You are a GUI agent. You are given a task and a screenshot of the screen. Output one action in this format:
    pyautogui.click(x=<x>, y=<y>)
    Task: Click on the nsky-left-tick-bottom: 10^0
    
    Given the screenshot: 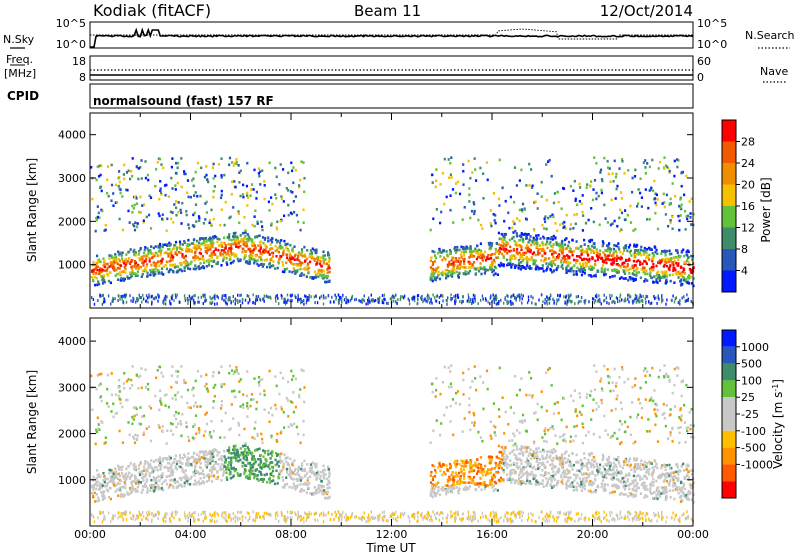 What is the action you would take?
    pyautogui.click(x=71, y=44)
    